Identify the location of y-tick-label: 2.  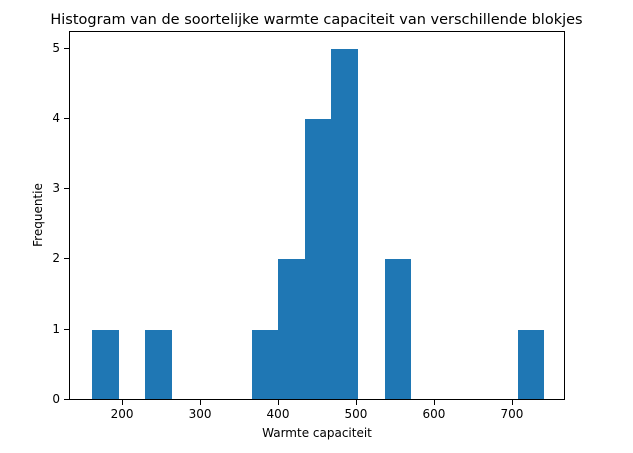
(56, 258).